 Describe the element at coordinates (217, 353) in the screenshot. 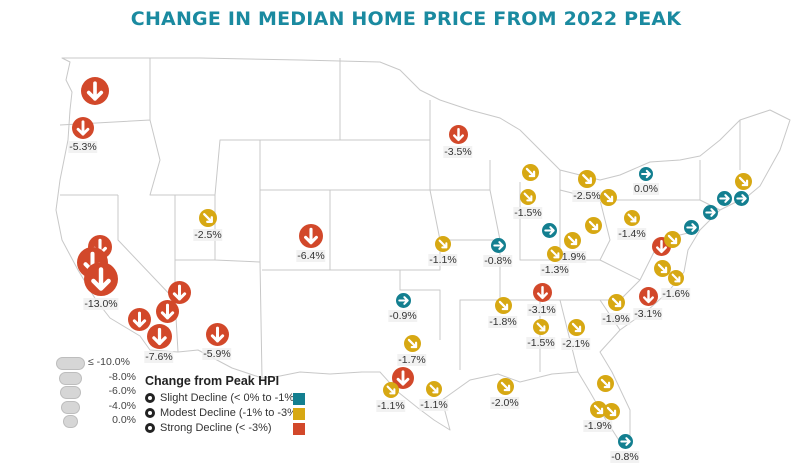

I see `marker-value-label: -5.9%` at that location.